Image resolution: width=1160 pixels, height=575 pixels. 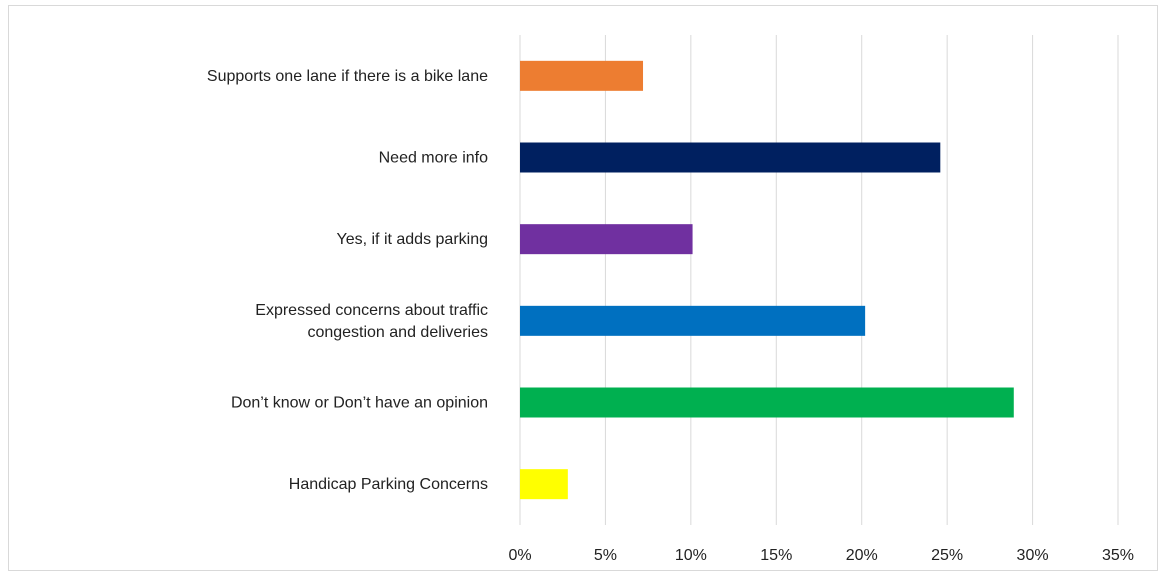 I want to click on x-tick-label: 15%, so click(x=776, y=555).